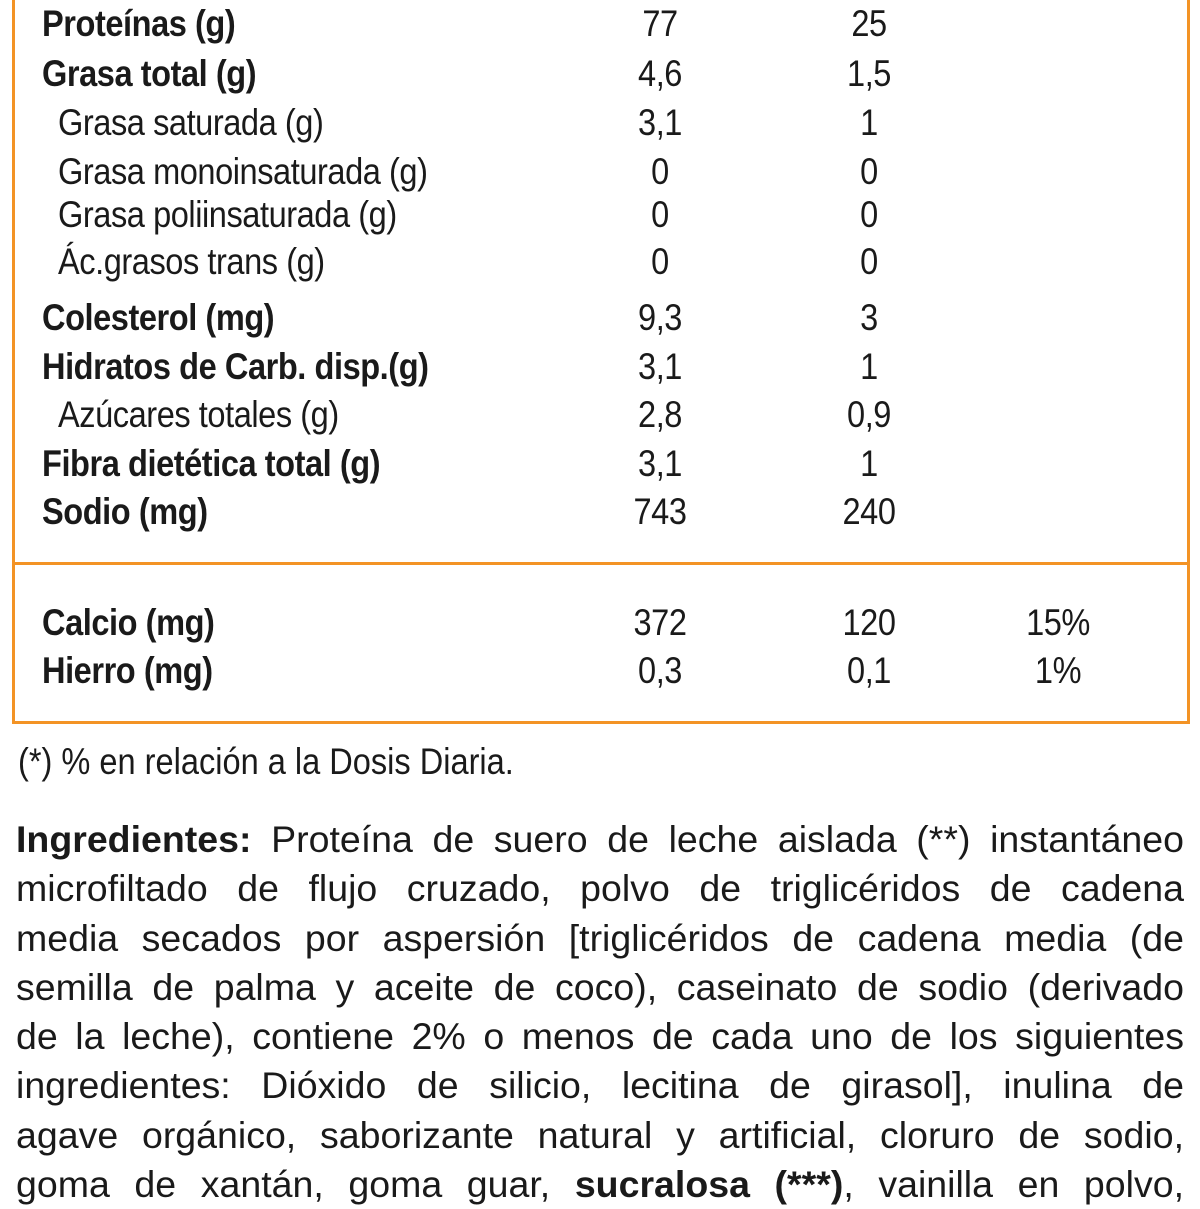 The image size is (1200, 1209). I want to click on ingredients-text: goma de xantán, goma guar,, so click(283, 1184).